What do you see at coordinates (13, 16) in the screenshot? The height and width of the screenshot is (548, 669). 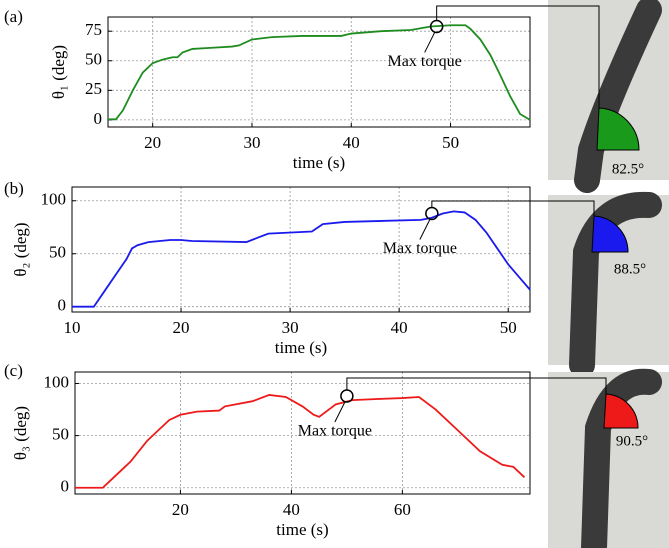 I see `panel-label: (a)` at bounding box center [13, 16].